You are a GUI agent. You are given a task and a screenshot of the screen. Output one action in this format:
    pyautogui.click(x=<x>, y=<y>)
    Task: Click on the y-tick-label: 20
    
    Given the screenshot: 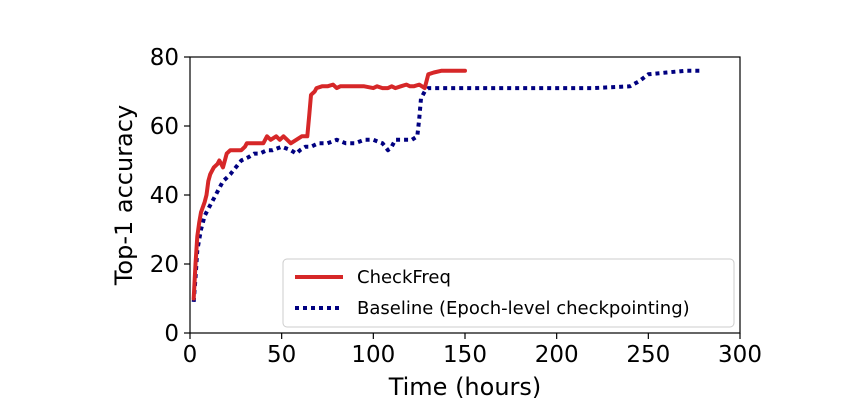 What is the action you would take?
    pyautogui.click(x=164, y=265)
    